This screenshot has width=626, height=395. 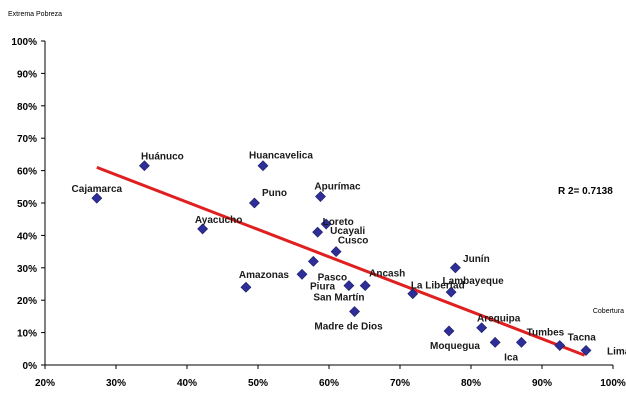 I want to click on x-tick-label: 70%, so click(x=400, y=383).